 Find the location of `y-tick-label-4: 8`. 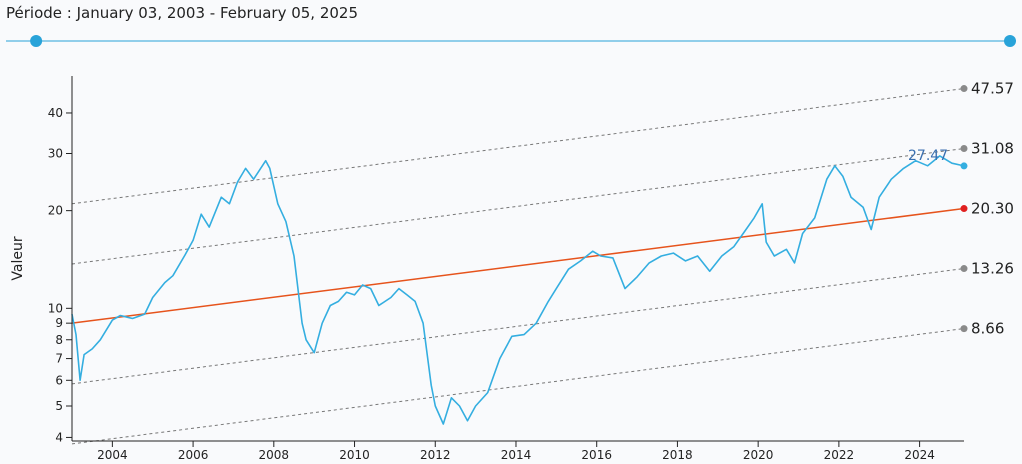

y-tick-label-4: 8 is located at coordinates (59, 340).